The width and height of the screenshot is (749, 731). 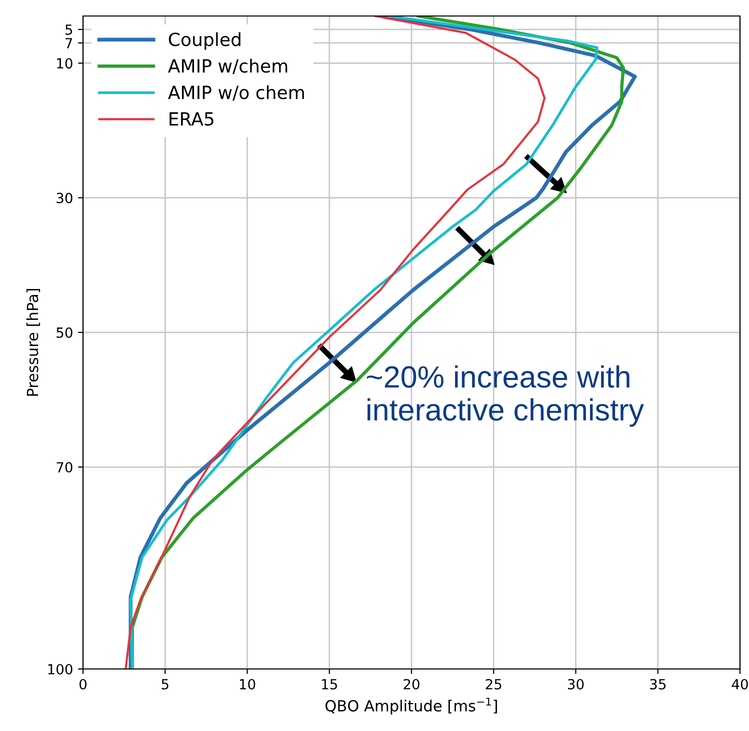 I want to click on x-tick-label: 15, so click(x=329, y=684).